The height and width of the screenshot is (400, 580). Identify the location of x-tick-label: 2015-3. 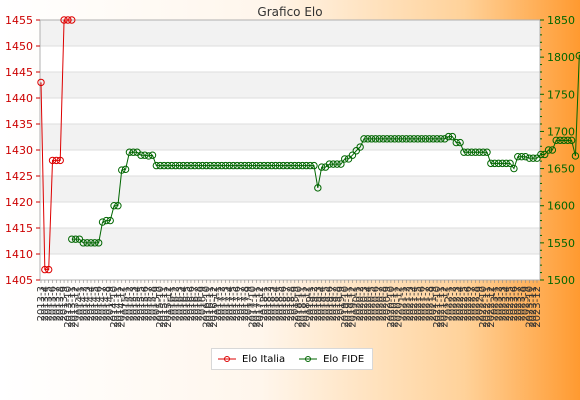
(133, 303).